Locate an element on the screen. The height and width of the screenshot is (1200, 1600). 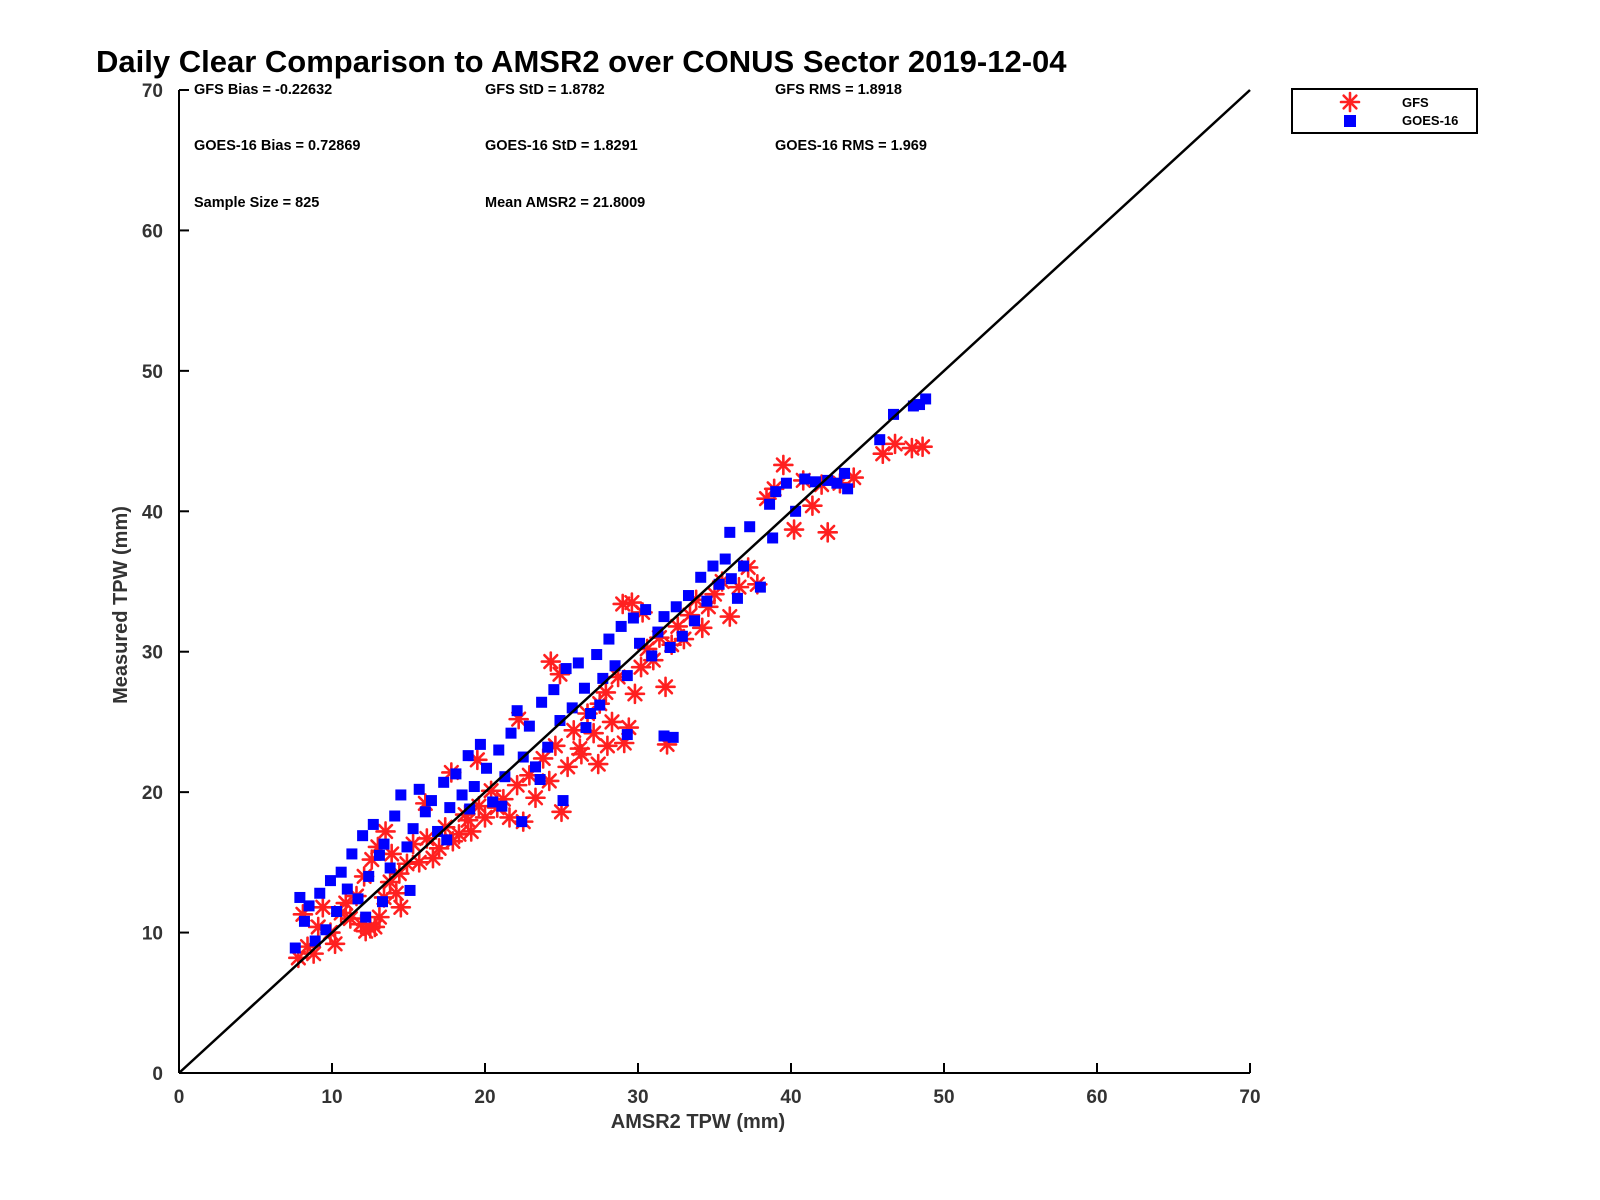
y-tick-label: 10 is located at coordinates (152, 934).